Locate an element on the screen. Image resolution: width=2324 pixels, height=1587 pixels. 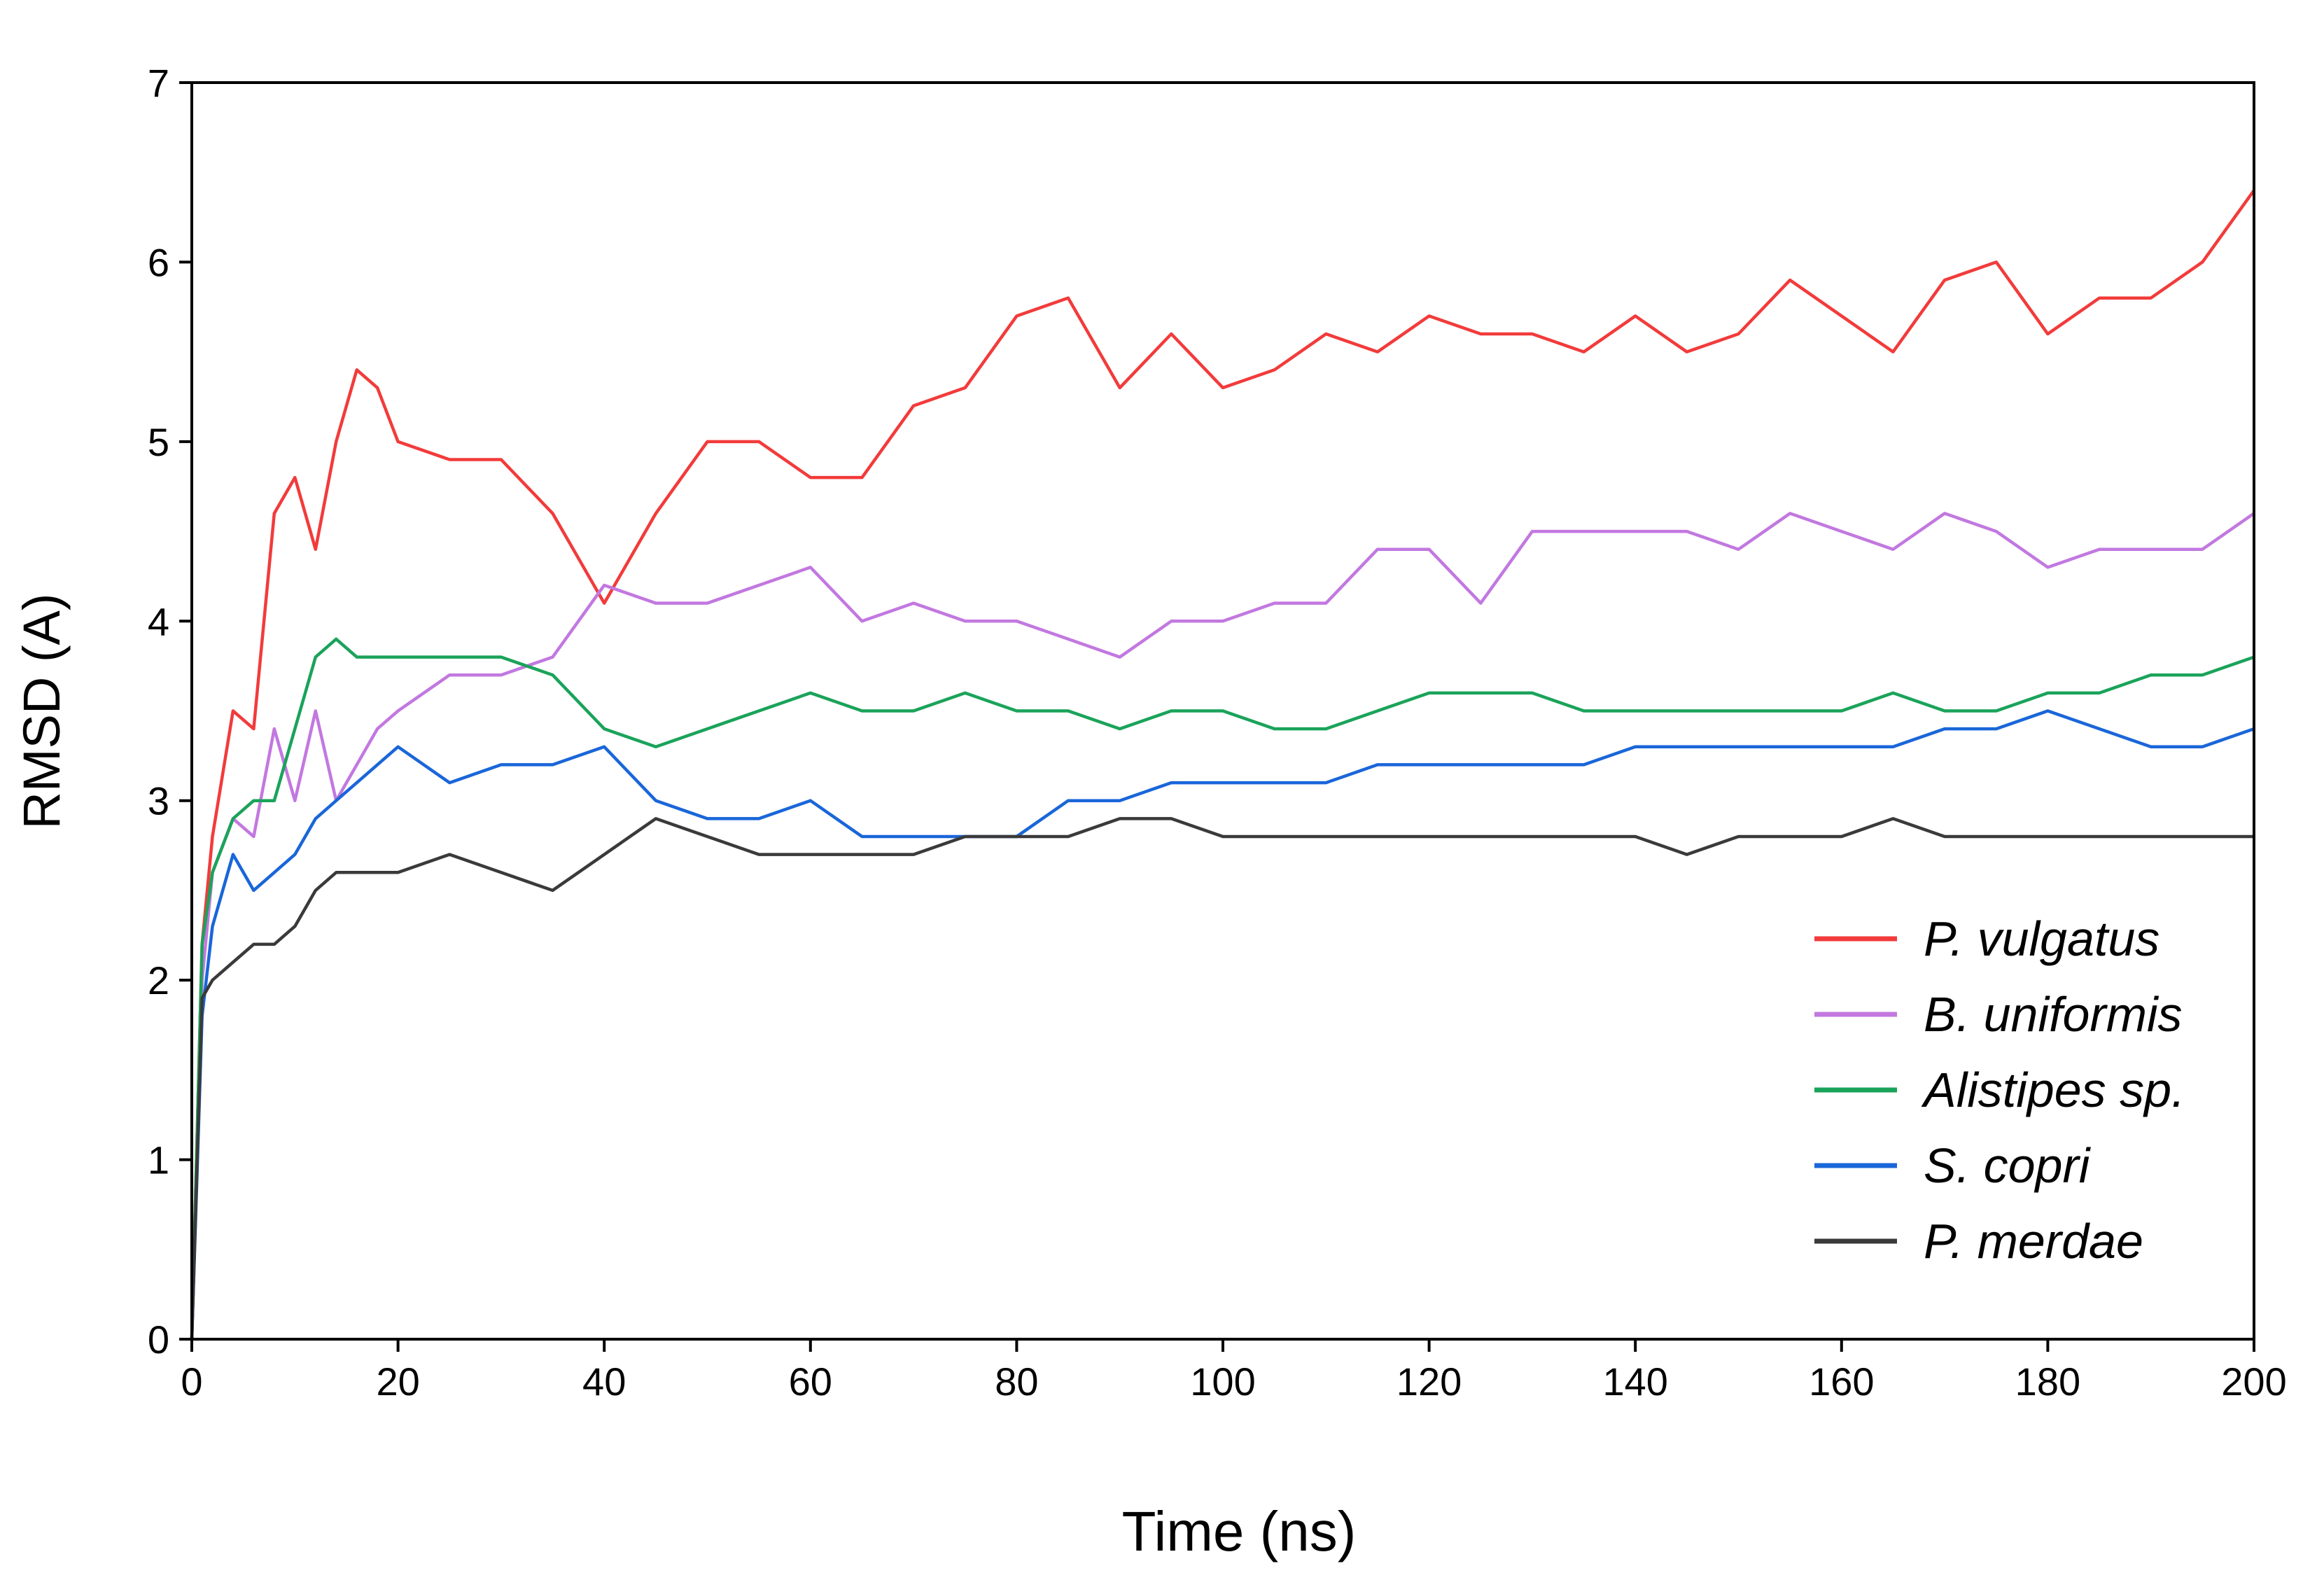
y-tick-label: 0 is located at coordinates (158, 1339).